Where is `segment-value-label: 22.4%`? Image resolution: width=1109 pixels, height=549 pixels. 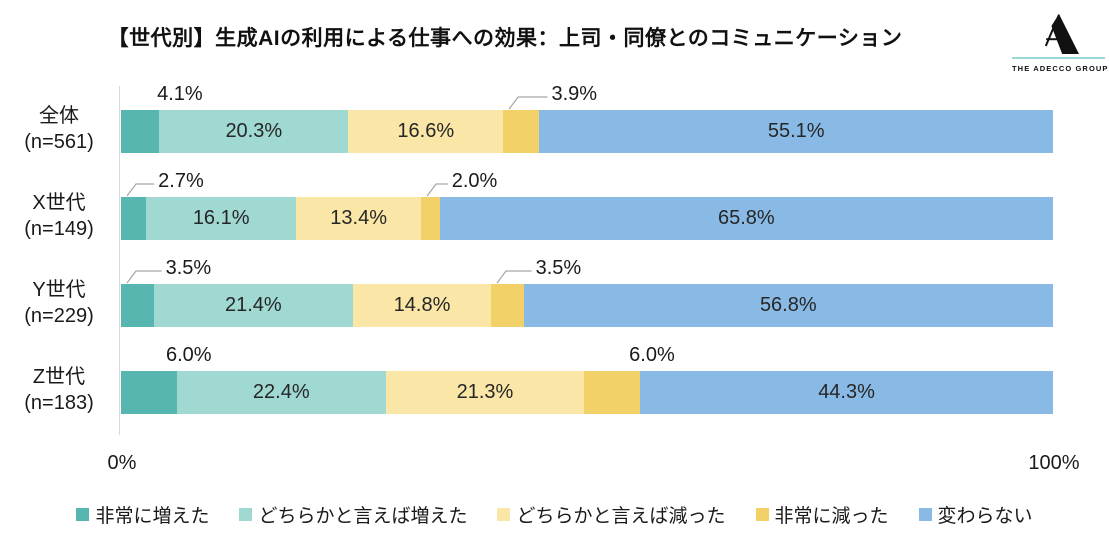
segment-value-label: 22.4% is located at coordinates (281, 392).